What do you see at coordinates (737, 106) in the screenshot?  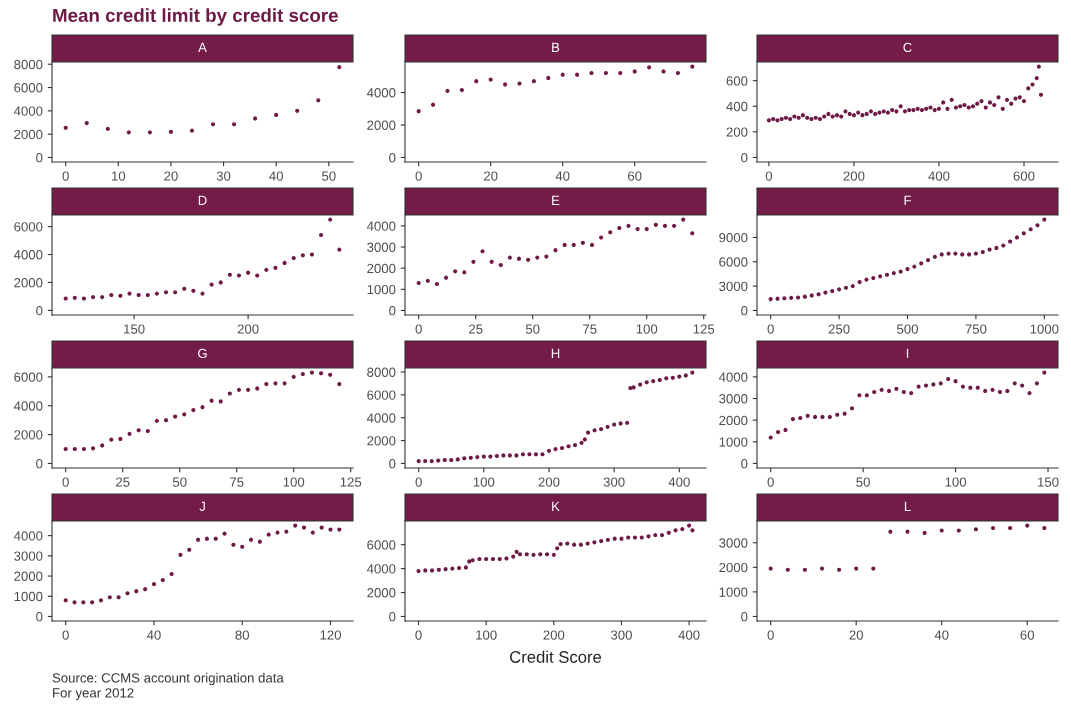 I see `y-tick-label: 400` at bounding box center [737, 106].